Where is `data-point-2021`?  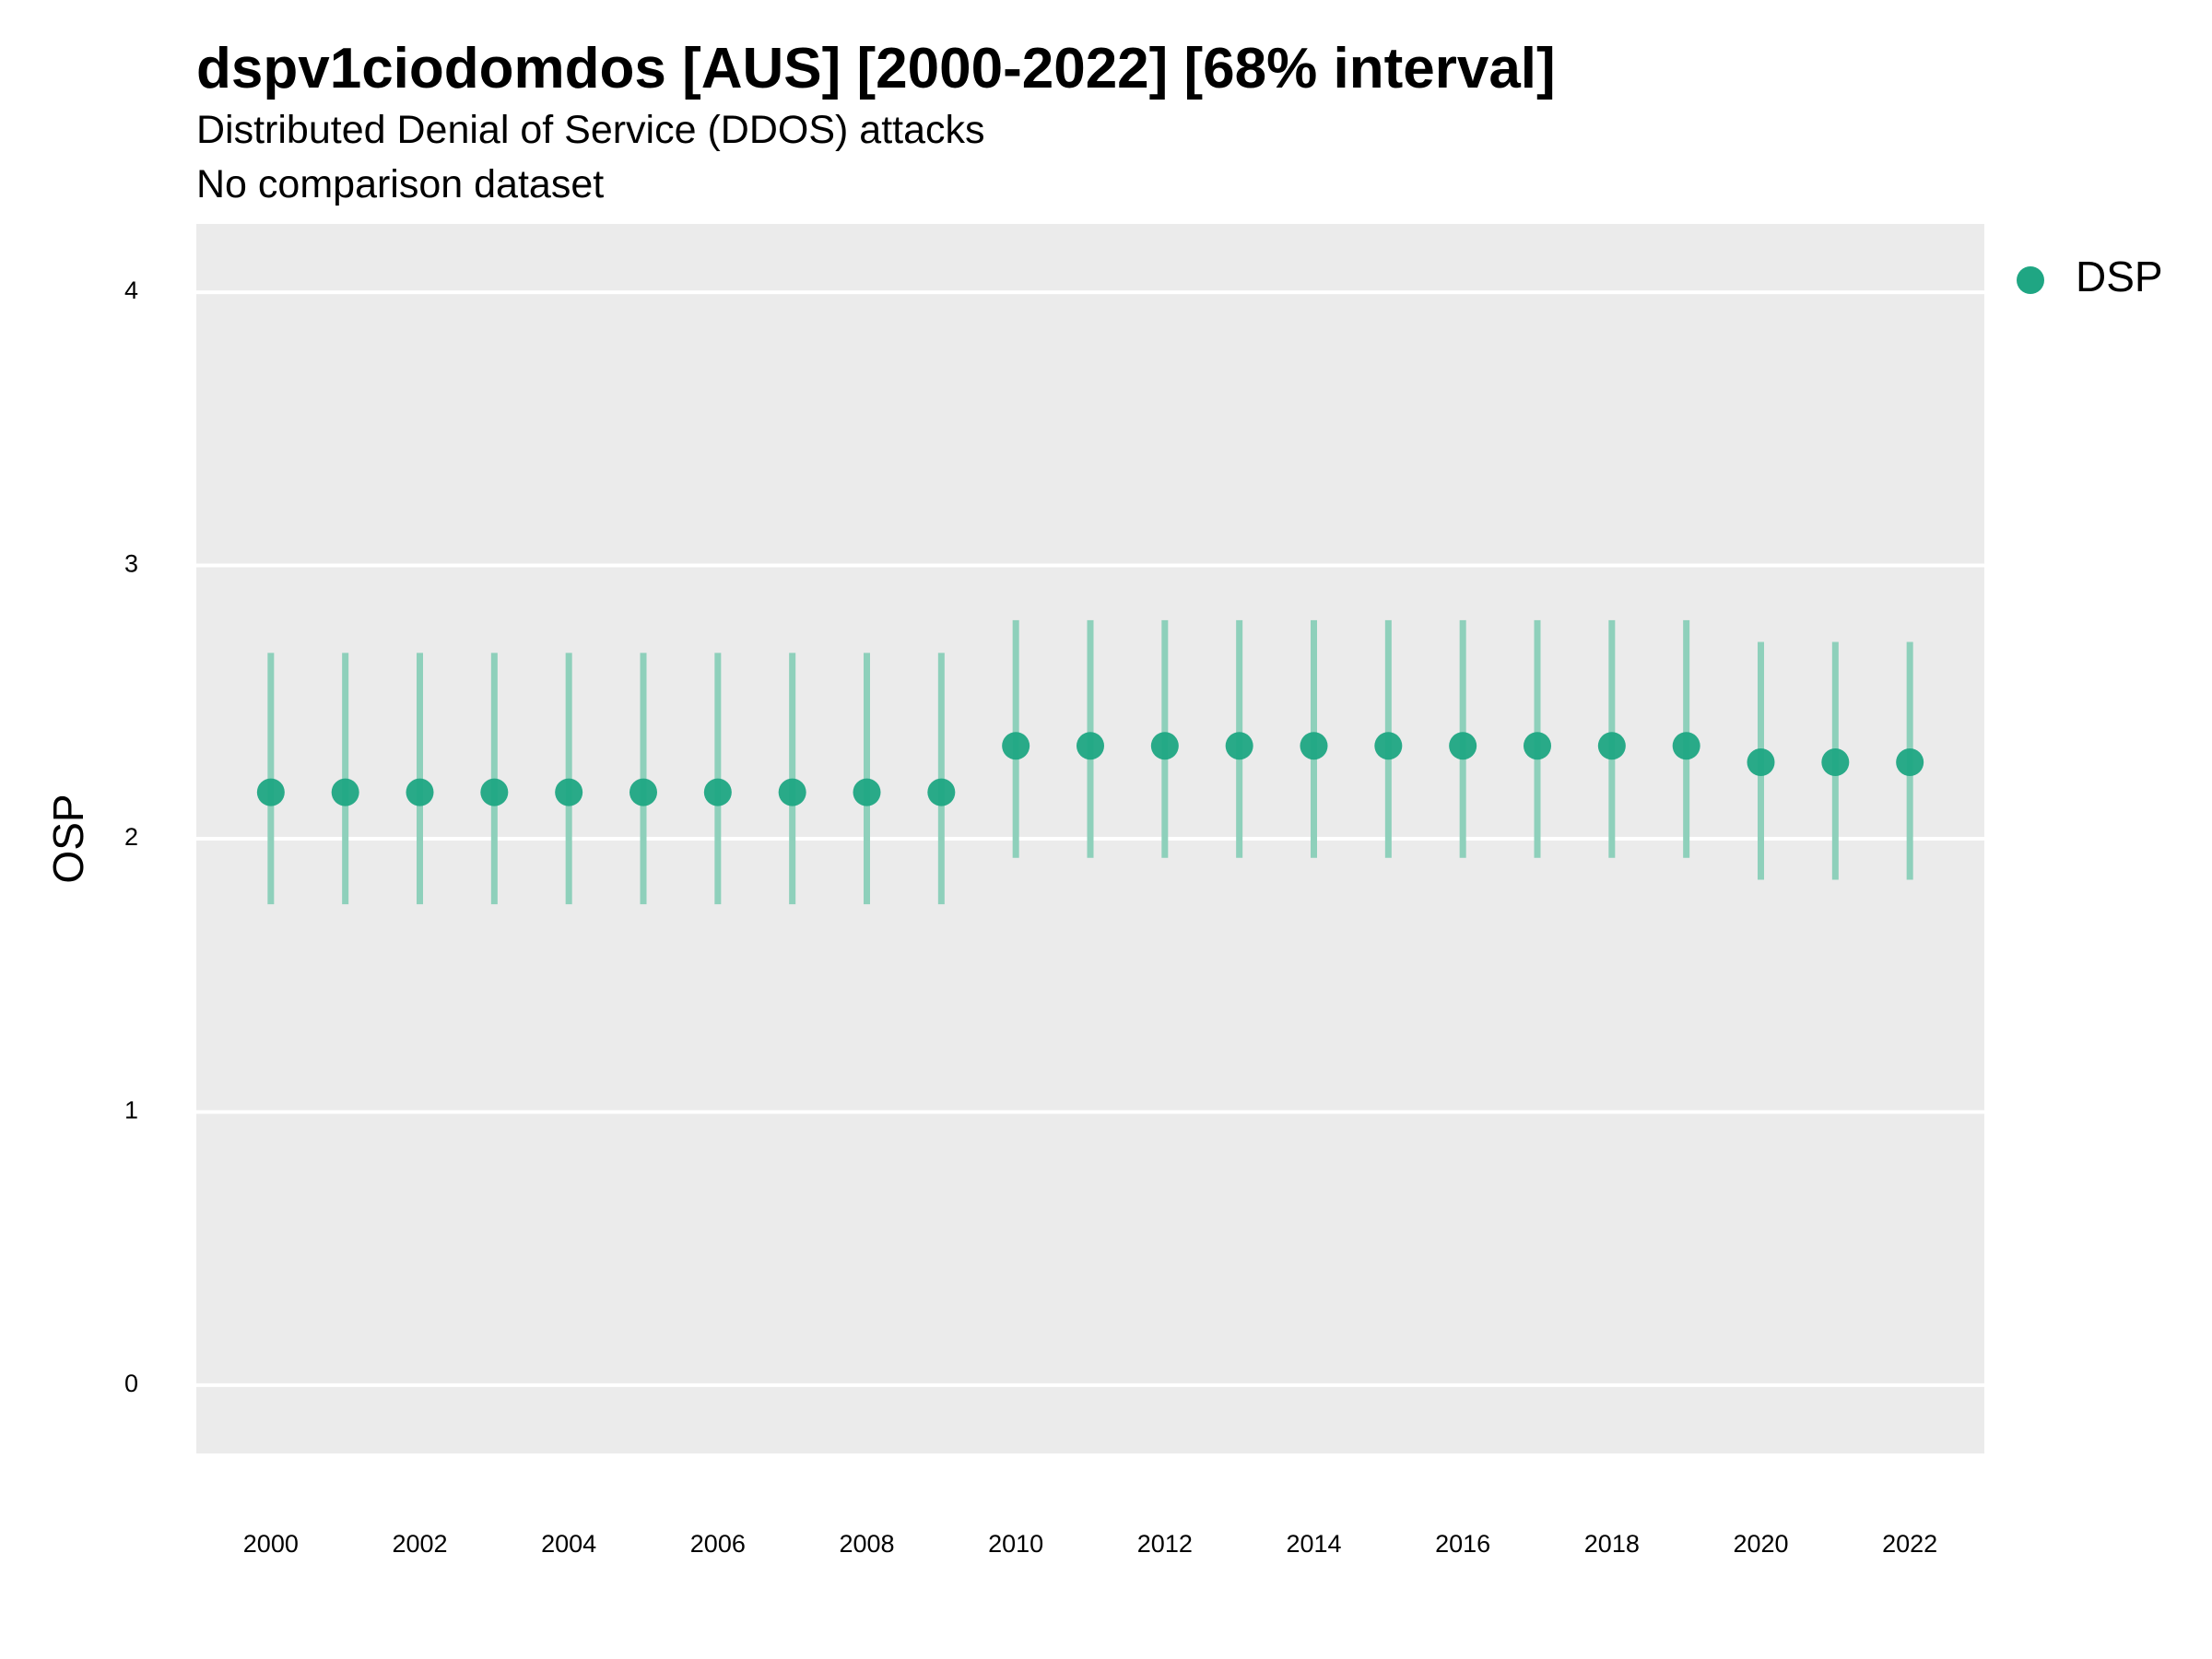 data-point-2021 is located at coordinates (1835, 761).